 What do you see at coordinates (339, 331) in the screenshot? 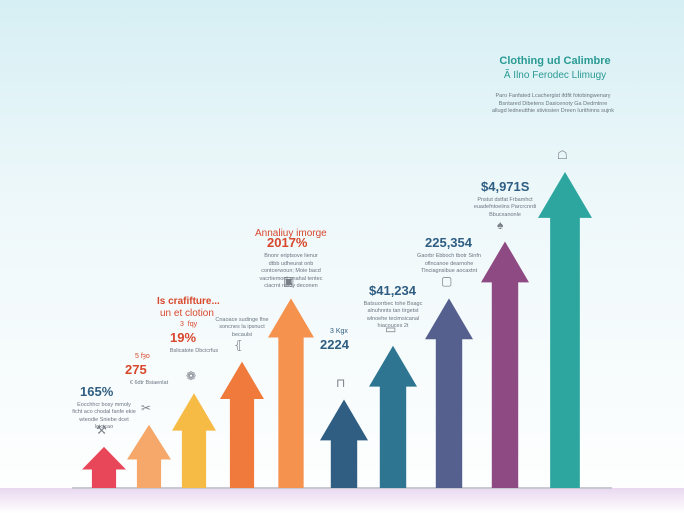
I see `annotation-prefix: 3 Kgx` at bounding box center [339, 331].